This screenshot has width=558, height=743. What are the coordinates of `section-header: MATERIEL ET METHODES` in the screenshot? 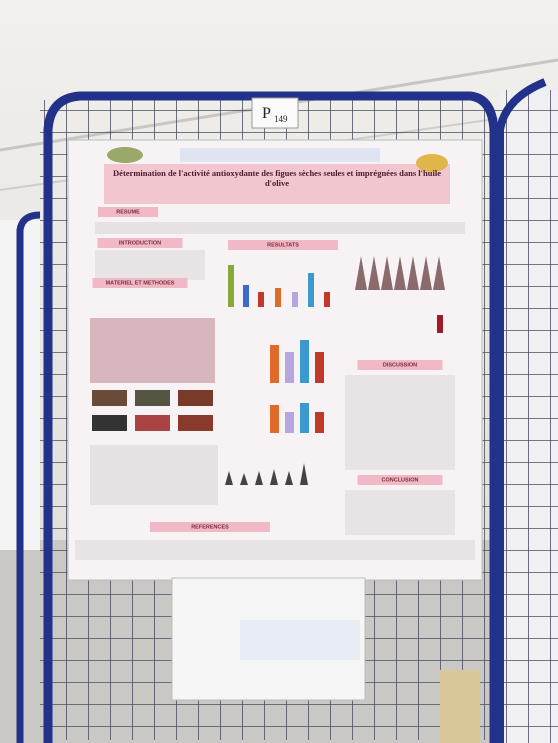 It's located at (140, 283).